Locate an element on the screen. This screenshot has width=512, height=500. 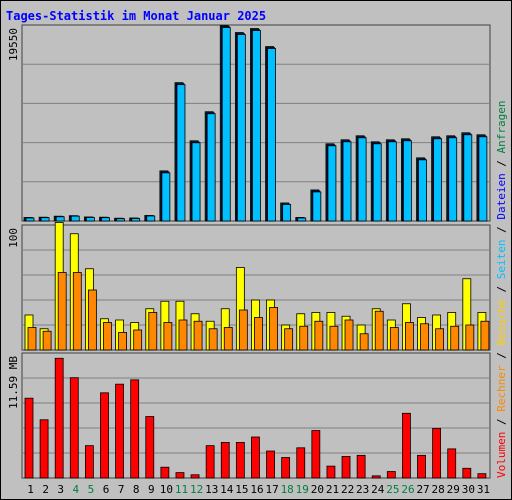
x-tick-label-28: 28 is located at coordinates (438, 489).